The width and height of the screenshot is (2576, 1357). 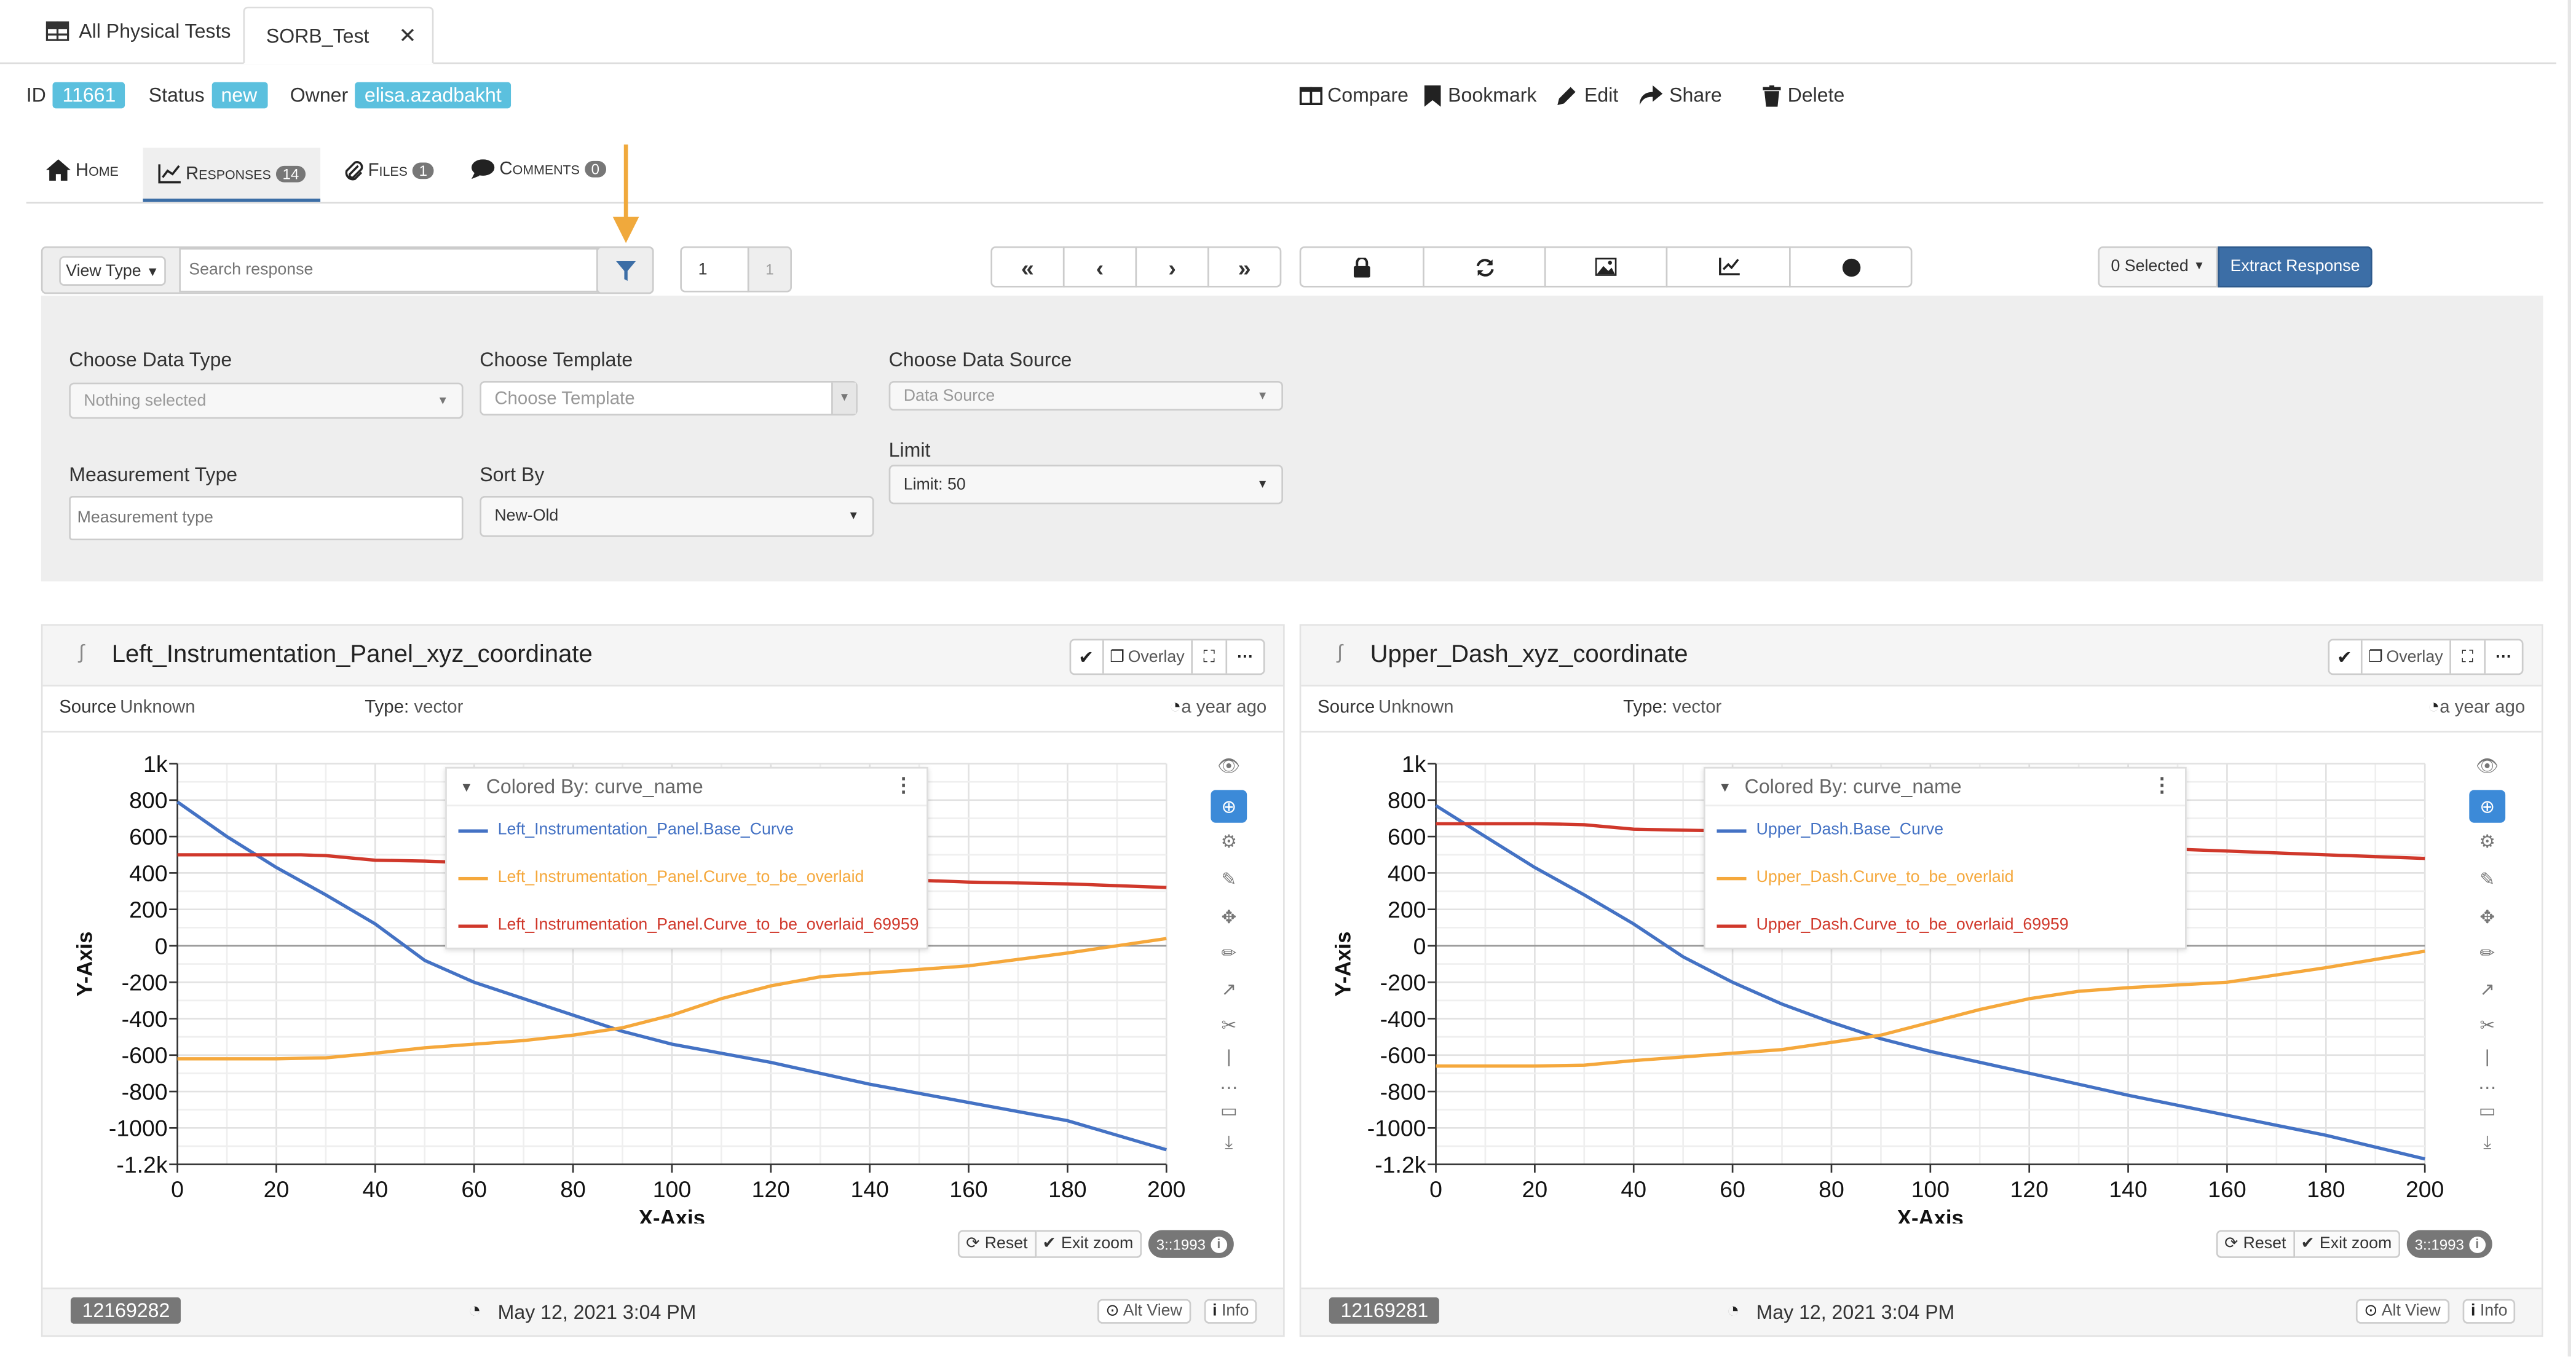 What do you see at coordinates (1853, 787) in the screenshot?
I see `legend-title: Colored By: curve_name` at bounding box center [1853, 787].